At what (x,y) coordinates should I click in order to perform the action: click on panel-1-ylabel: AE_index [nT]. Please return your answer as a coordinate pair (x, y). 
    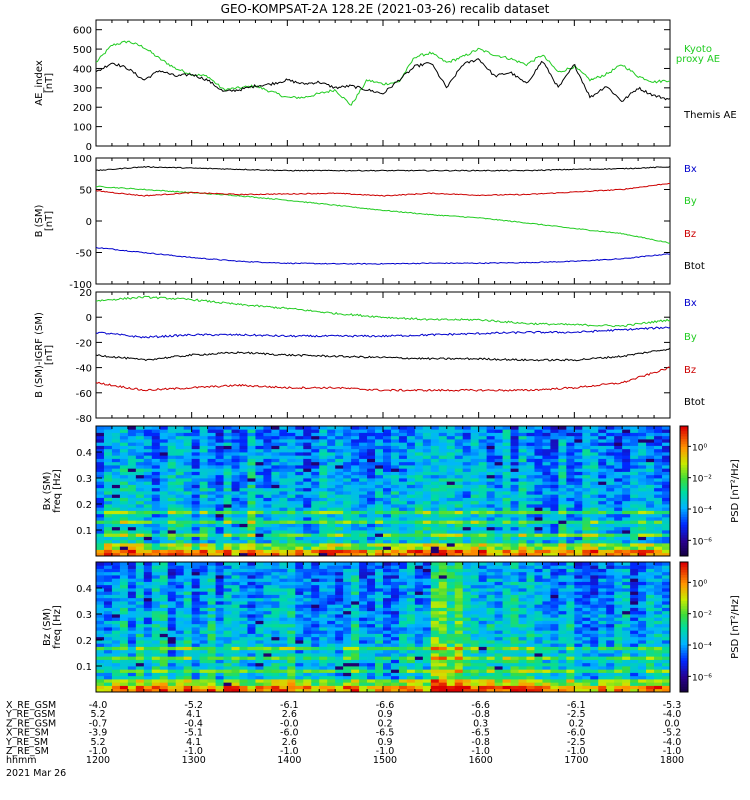
    Looking at the image, I should click on (44, 83).